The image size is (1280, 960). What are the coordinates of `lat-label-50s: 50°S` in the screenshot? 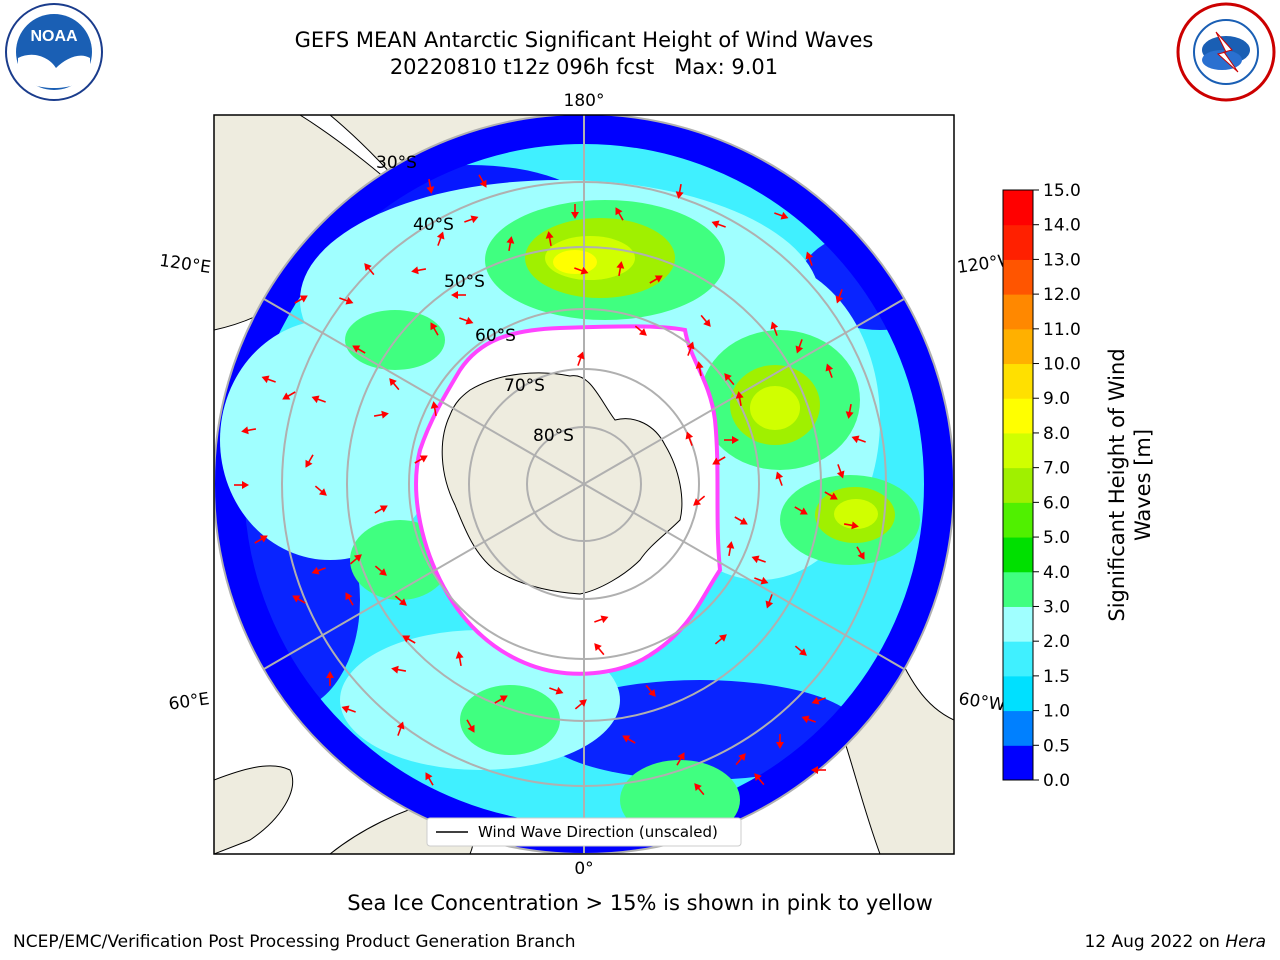 It's located at (464, 282).